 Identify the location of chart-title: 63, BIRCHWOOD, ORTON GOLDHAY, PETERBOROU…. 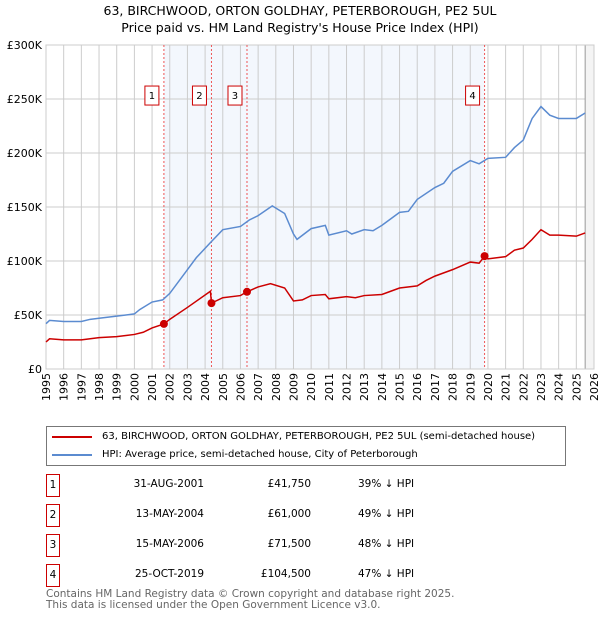
(300, 10).